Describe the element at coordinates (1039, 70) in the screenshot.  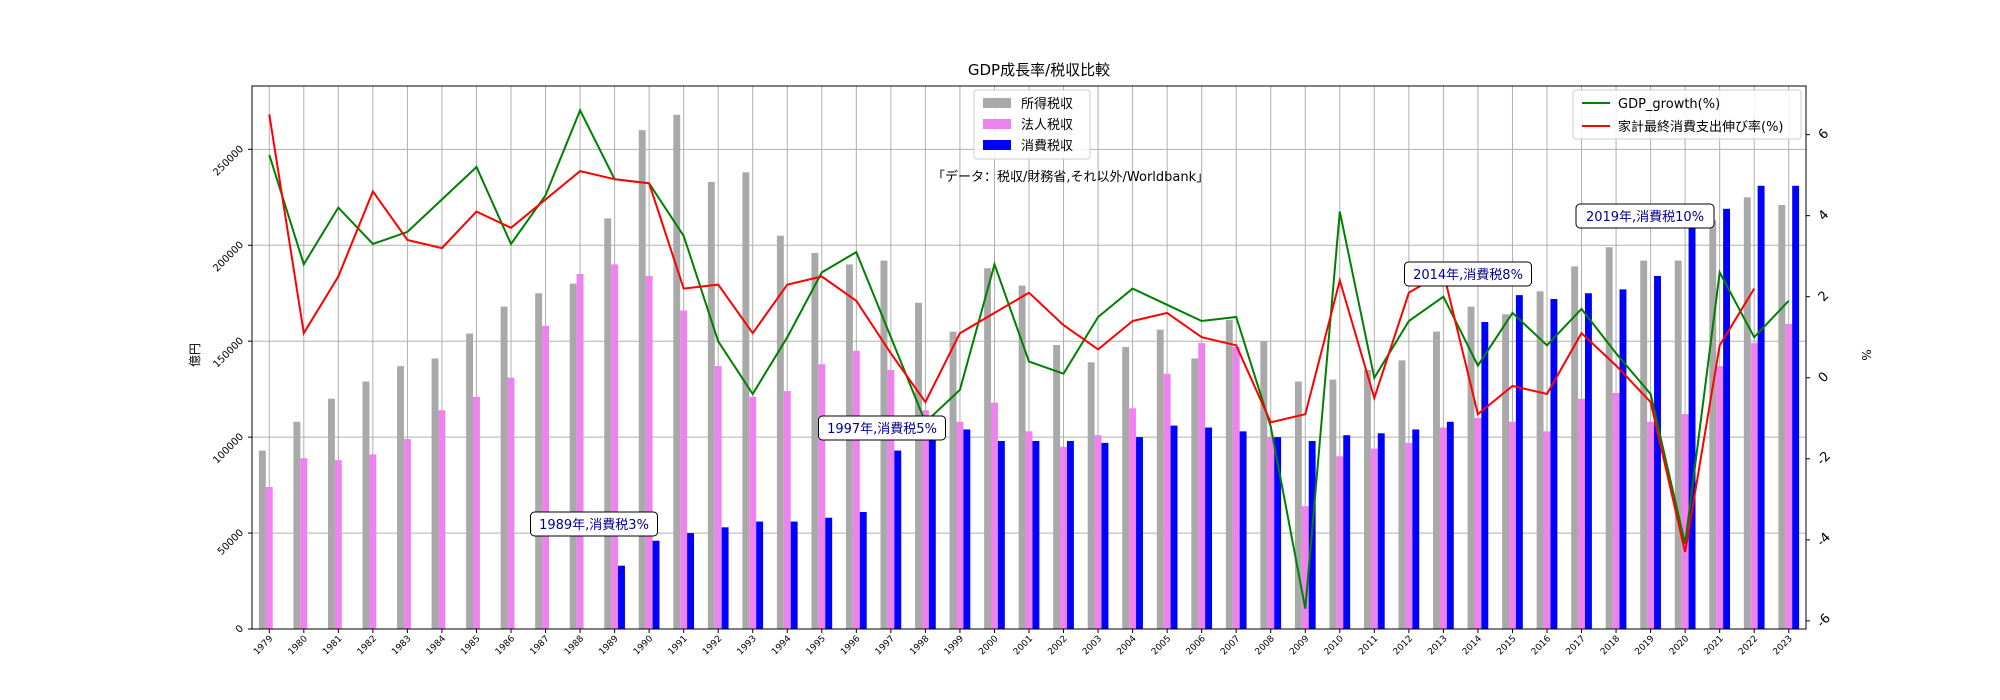
I see `chart-title: GDP成長率/税収比較` at that location.